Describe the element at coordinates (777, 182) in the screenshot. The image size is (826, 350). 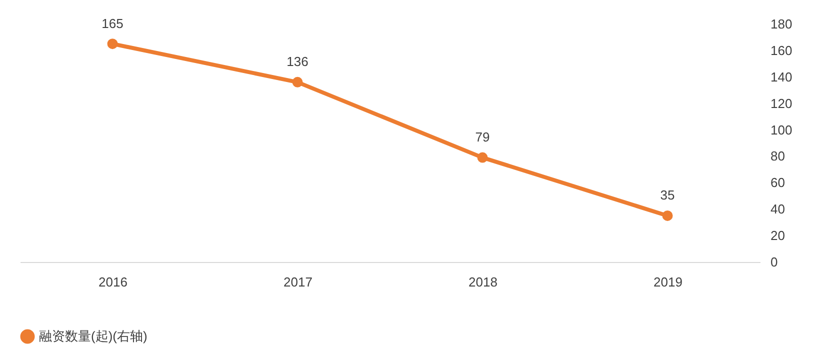
I see `y2-tick-label: 60` at that location.